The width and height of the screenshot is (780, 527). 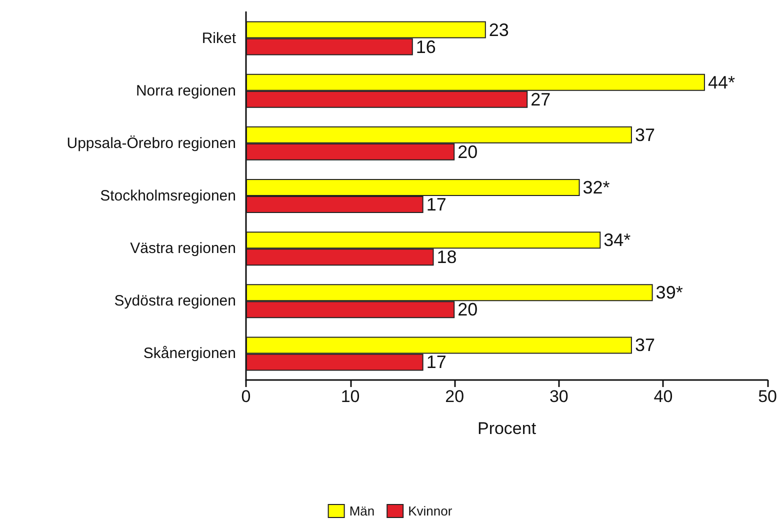 I want to click on x-tick-label: 50, so click(x=768, y=396).